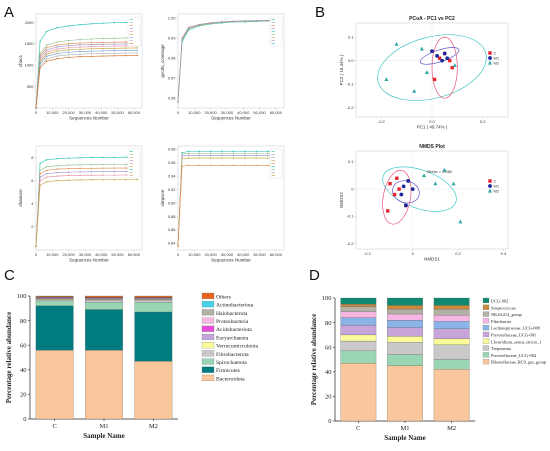 This screenshot has height=451, width=550. I want to click on B2-xtick-label: 0.2, so click(458, 253).